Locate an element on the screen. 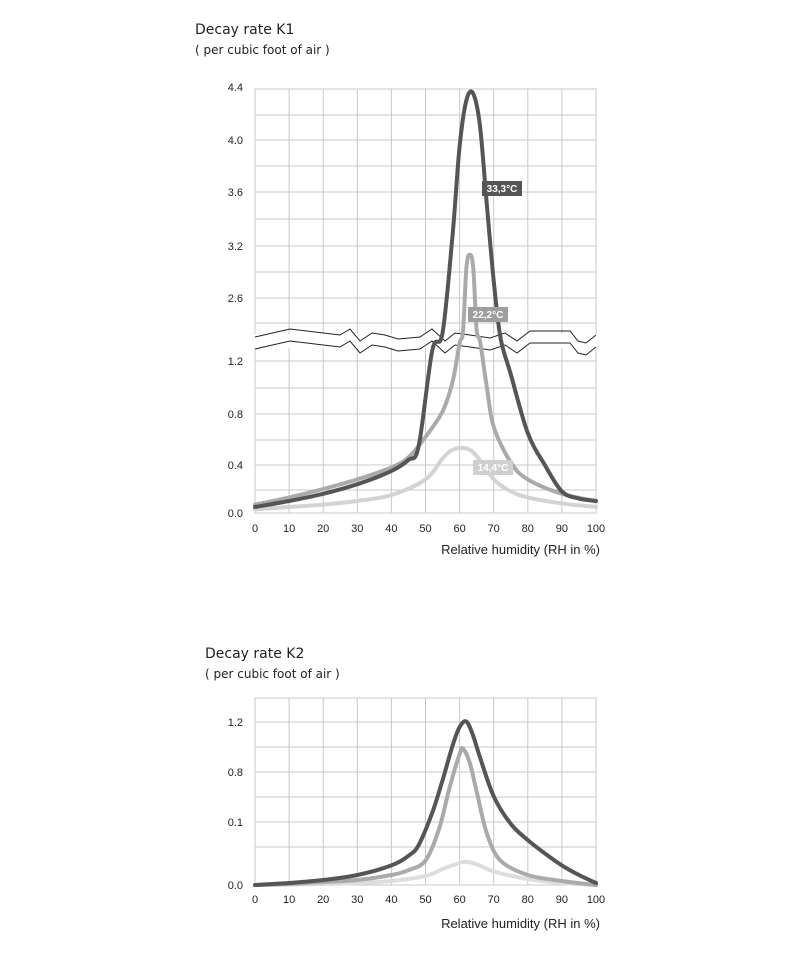  chart1-y-tick-label: 4.0 is located at coordinates (235, 141).